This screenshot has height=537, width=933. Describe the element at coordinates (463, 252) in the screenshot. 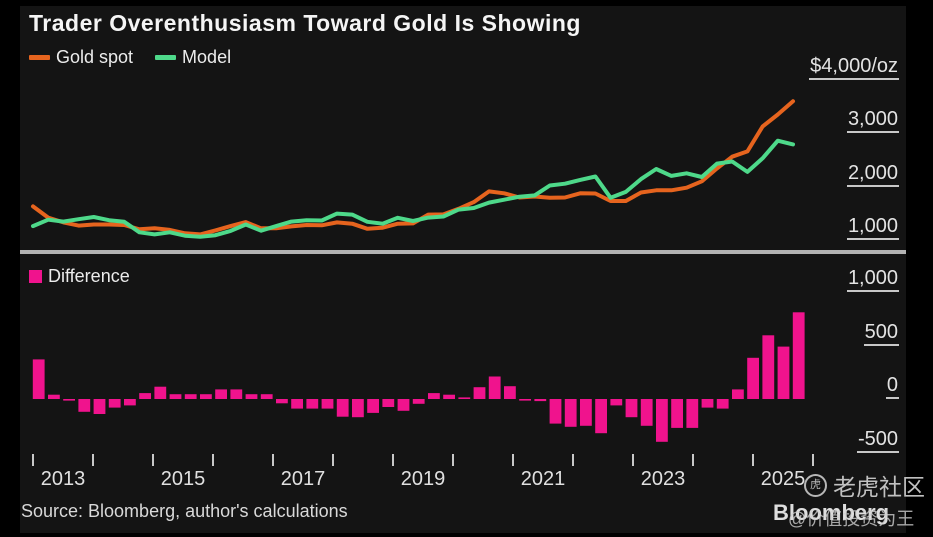

I see `panel-separator-line` at that location.